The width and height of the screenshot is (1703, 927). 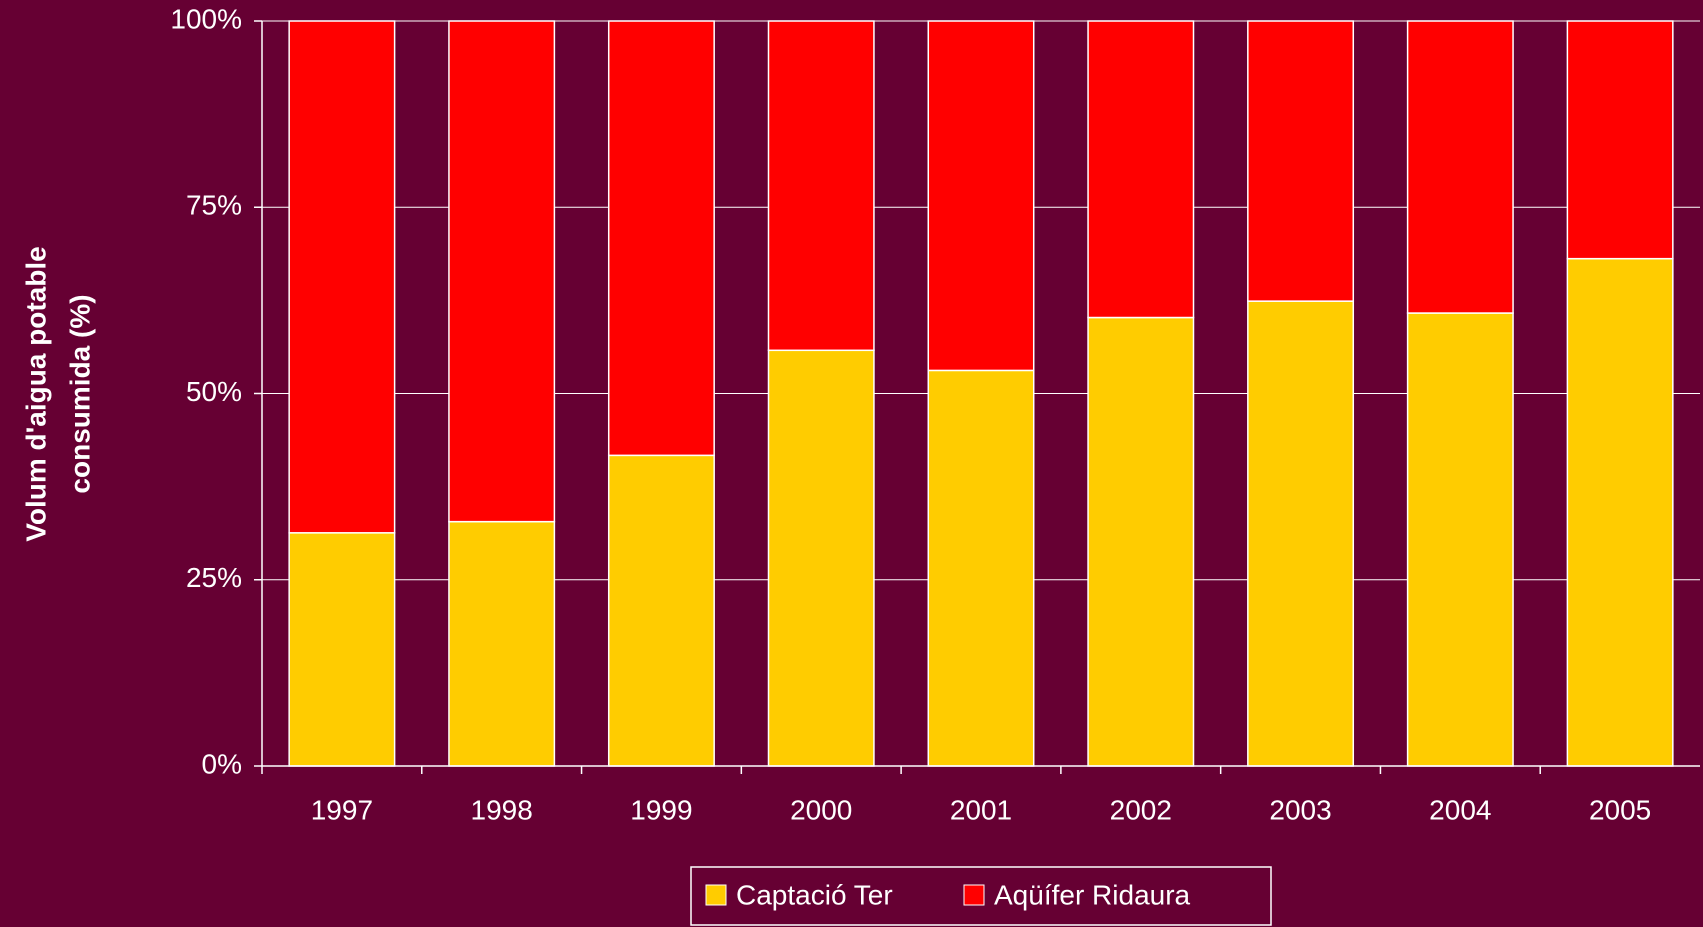 What do you see at coordinates (502, 809) in the screenshot?
I see `x-tick-label: 1998` at bounding box center [502, 809].